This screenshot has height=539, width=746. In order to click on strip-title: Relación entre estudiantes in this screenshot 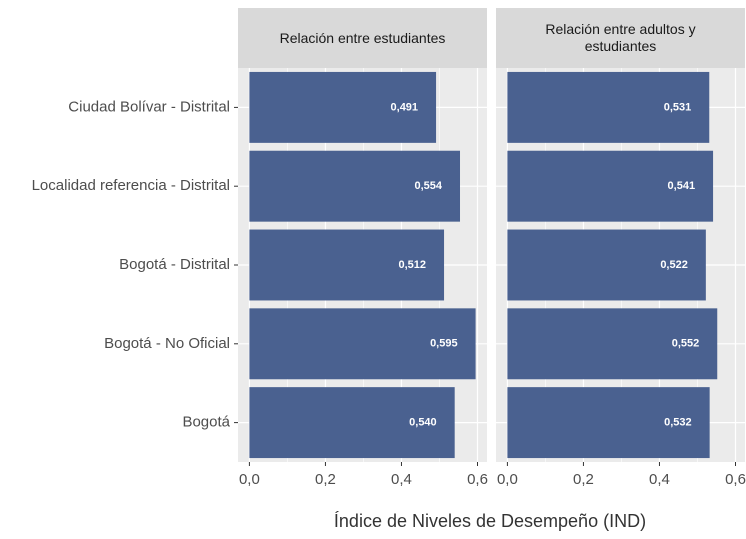, I will do `click(362, 37)`.